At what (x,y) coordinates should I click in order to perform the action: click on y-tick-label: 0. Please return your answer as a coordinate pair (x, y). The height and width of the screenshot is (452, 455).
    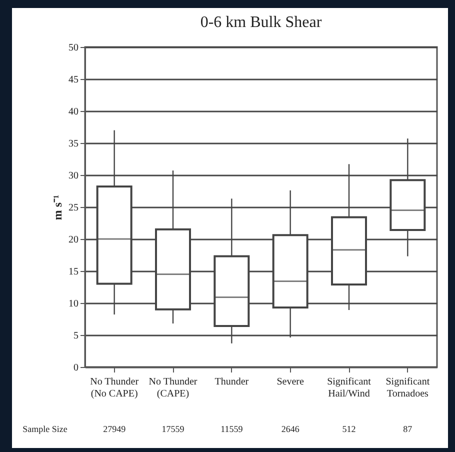
    Looking at the image, I should click on (76, 368).